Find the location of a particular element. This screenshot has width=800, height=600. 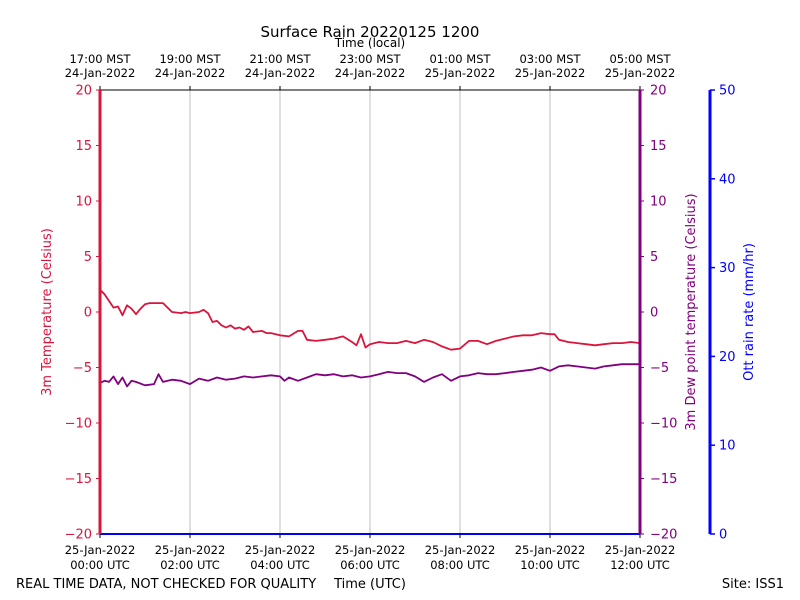

top-axis-label: Time (local) is located at coordinates (370, 43).